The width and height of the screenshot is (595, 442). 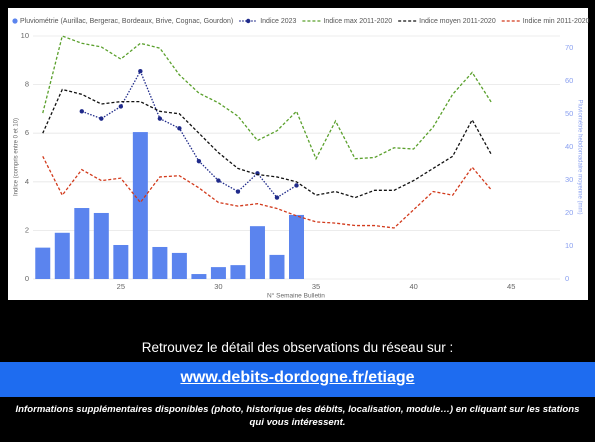 I want to click on legend-label: Indice 2023, so click(x=278, y=21).